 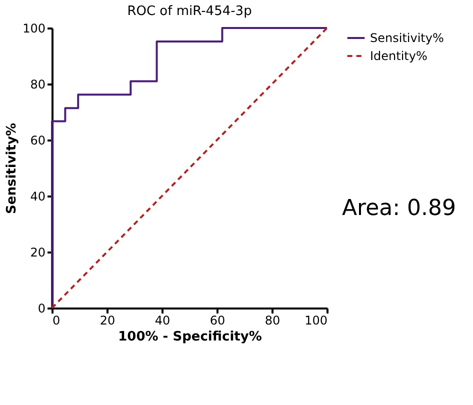 What do you see at coordinates (189, 11) in the screenshot?
I see `chart-title: ROC of miR-454-3p` at bounding box center [189, 11].